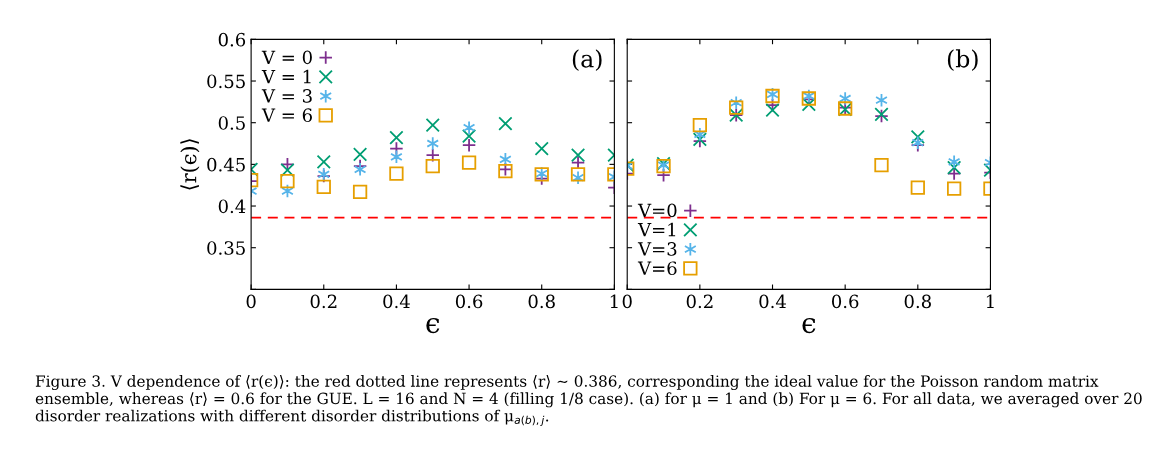  What do you see at coordinates (286, 96) in the screenshot?
I see `legend-label: V = 3` at bounding box center [286, 96].